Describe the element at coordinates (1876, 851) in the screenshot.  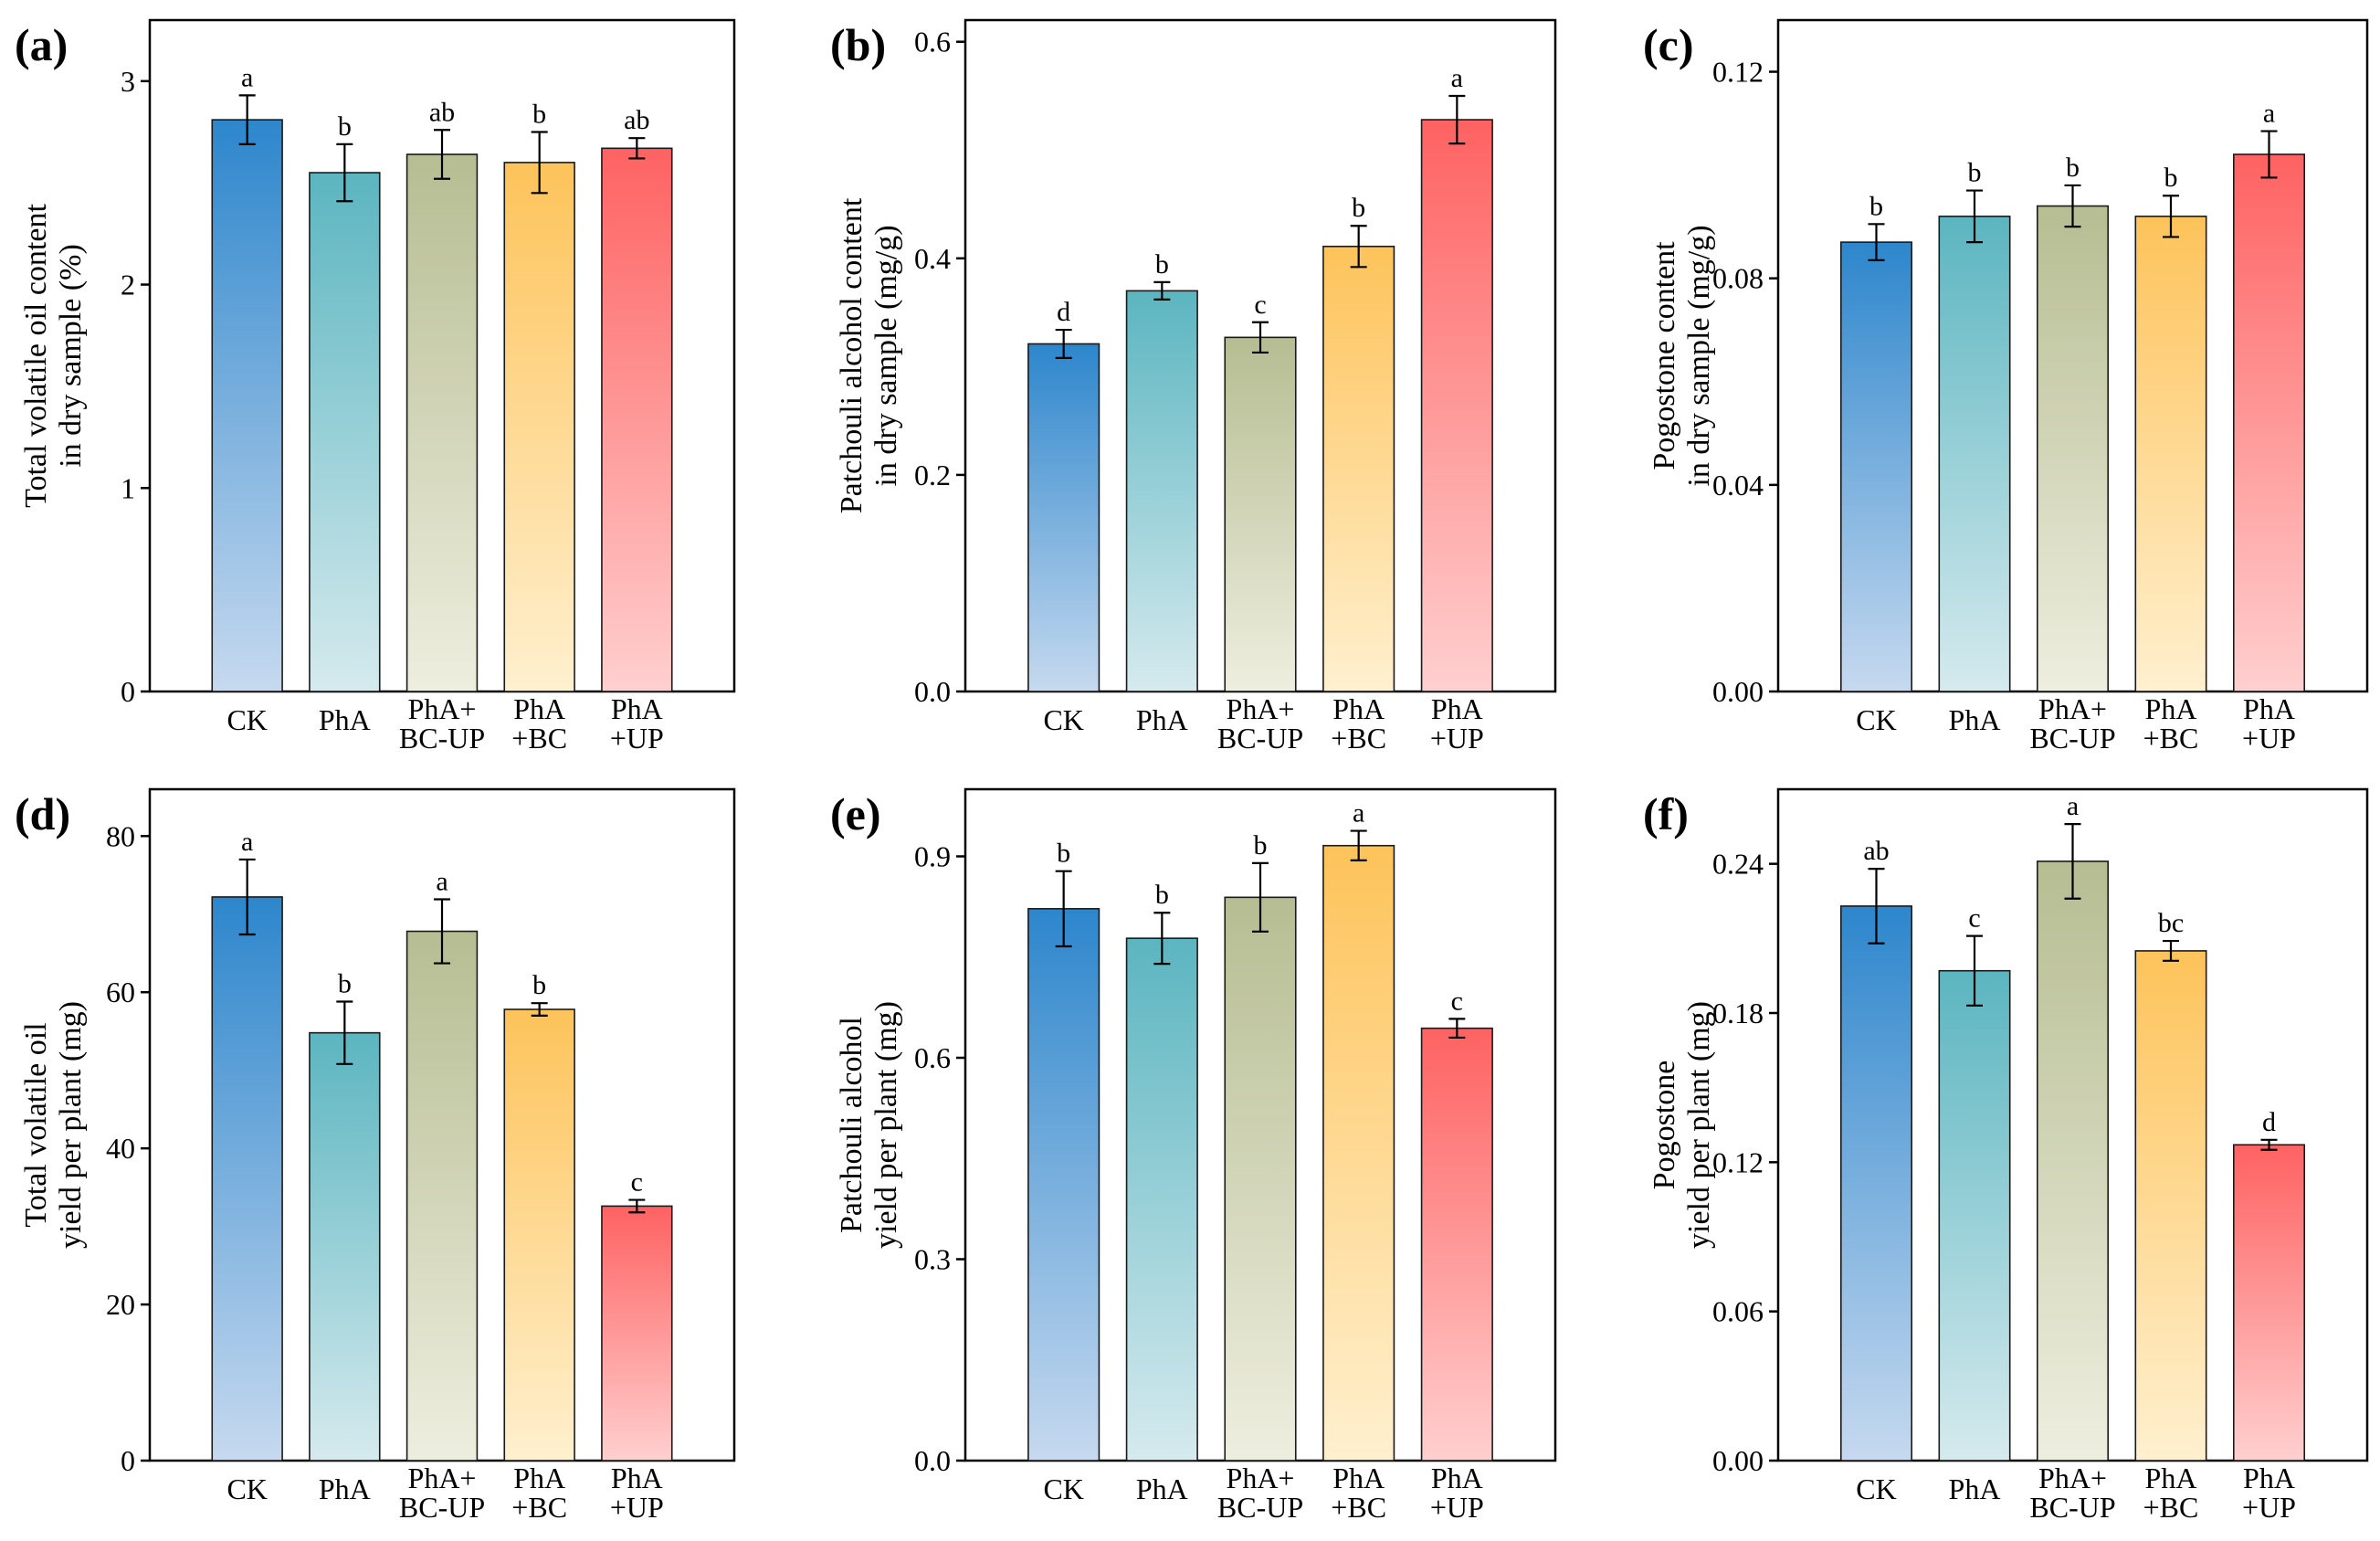
I see `significance-label: ab` at that location.